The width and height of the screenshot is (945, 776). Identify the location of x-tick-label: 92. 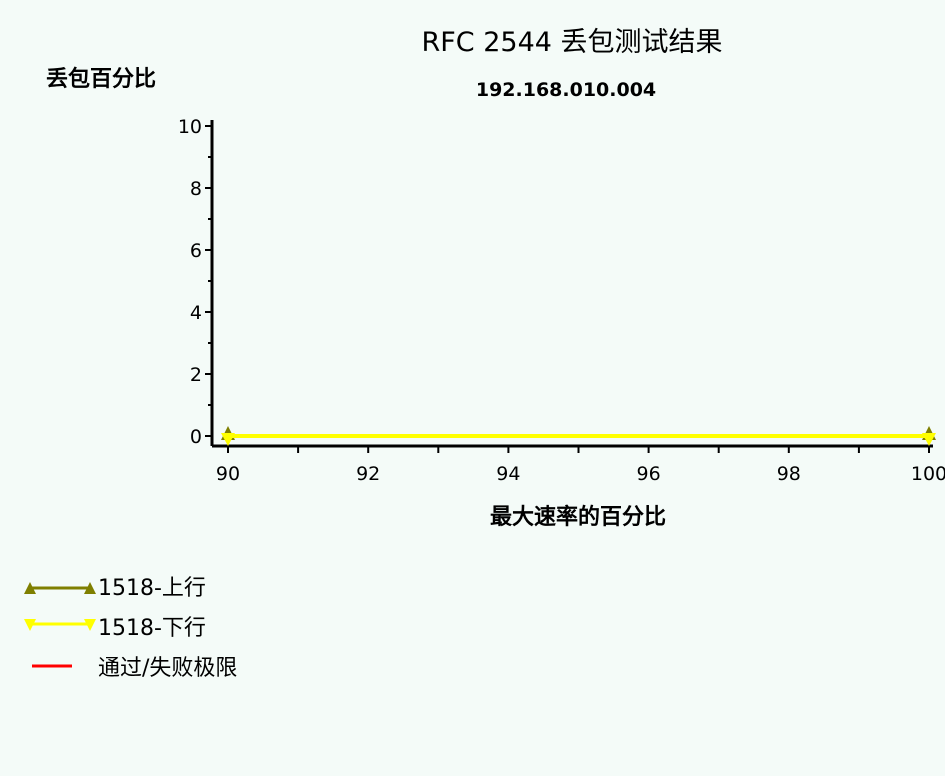
(368, 474).